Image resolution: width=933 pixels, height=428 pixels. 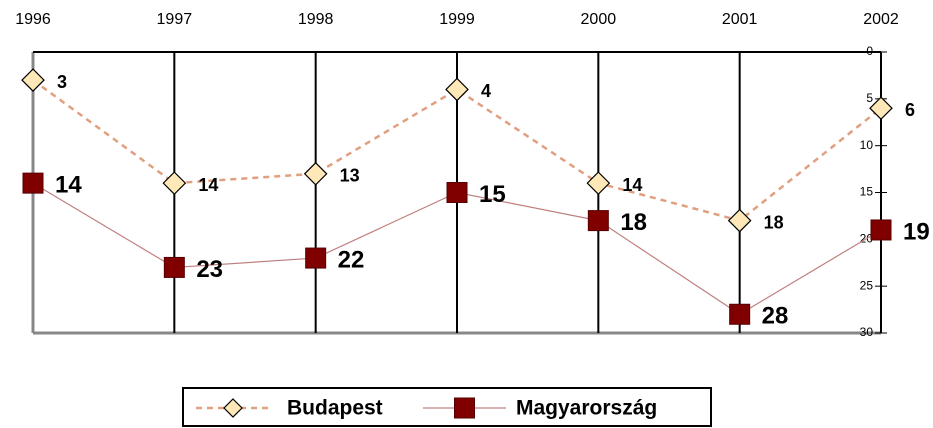 I want to click on y-tick-label: 5, so click(x=869, y=98).